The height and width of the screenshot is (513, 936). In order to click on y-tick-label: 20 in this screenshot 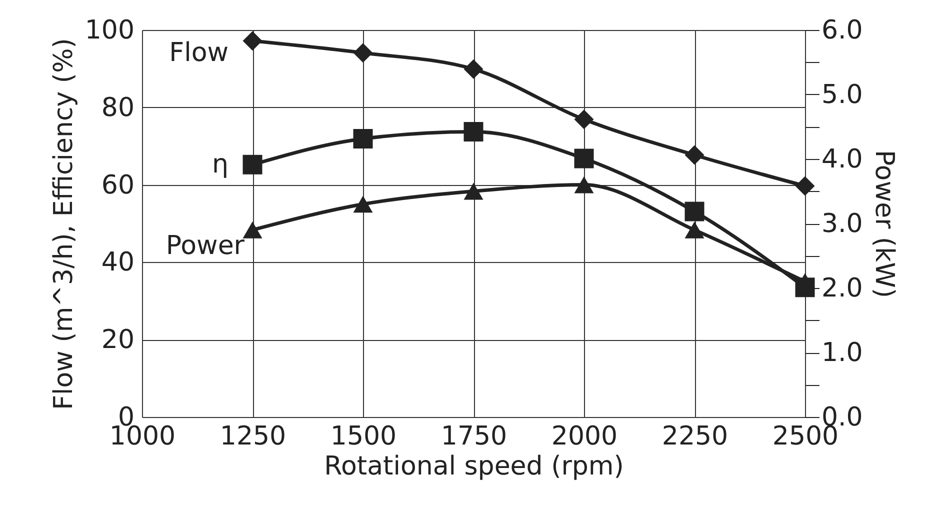, I will do `click(117, 340)`.